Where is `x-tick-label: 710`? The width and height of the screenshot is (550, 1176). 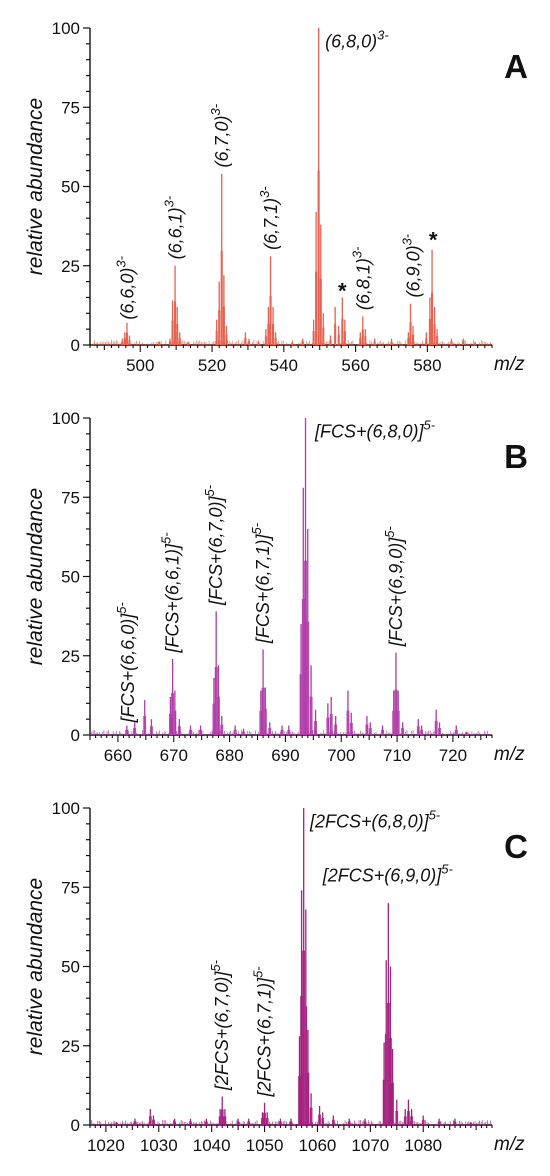 x-tick-label: 710 is located at coordinates (397, 755).